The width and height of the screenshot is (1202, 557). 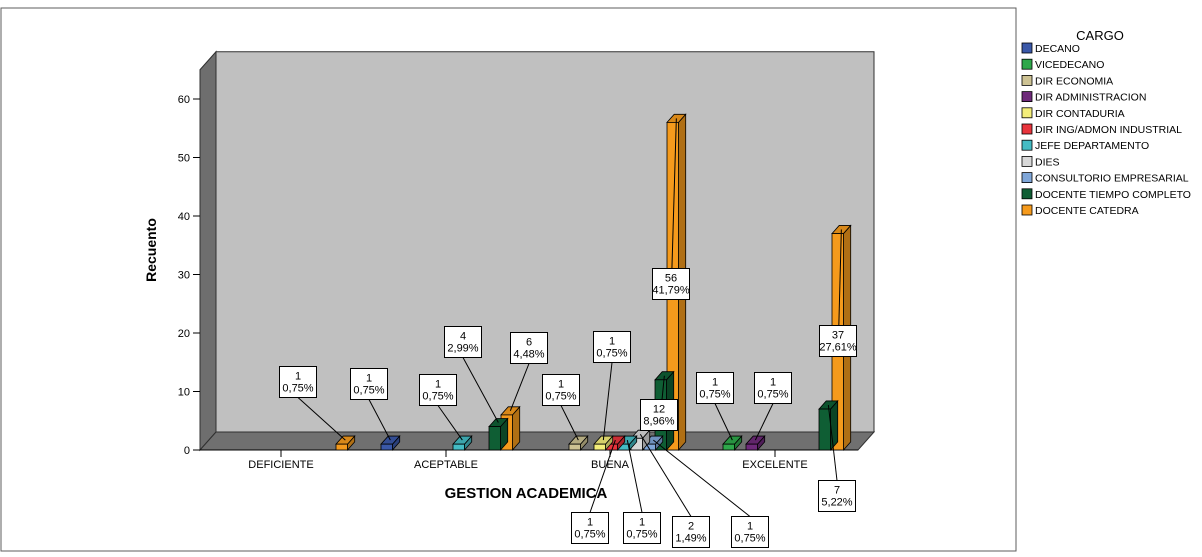 What do you see at coordinates (529, 343) in the screenshot?
I see `svg-text: 6` at bounding box center [529, 343].